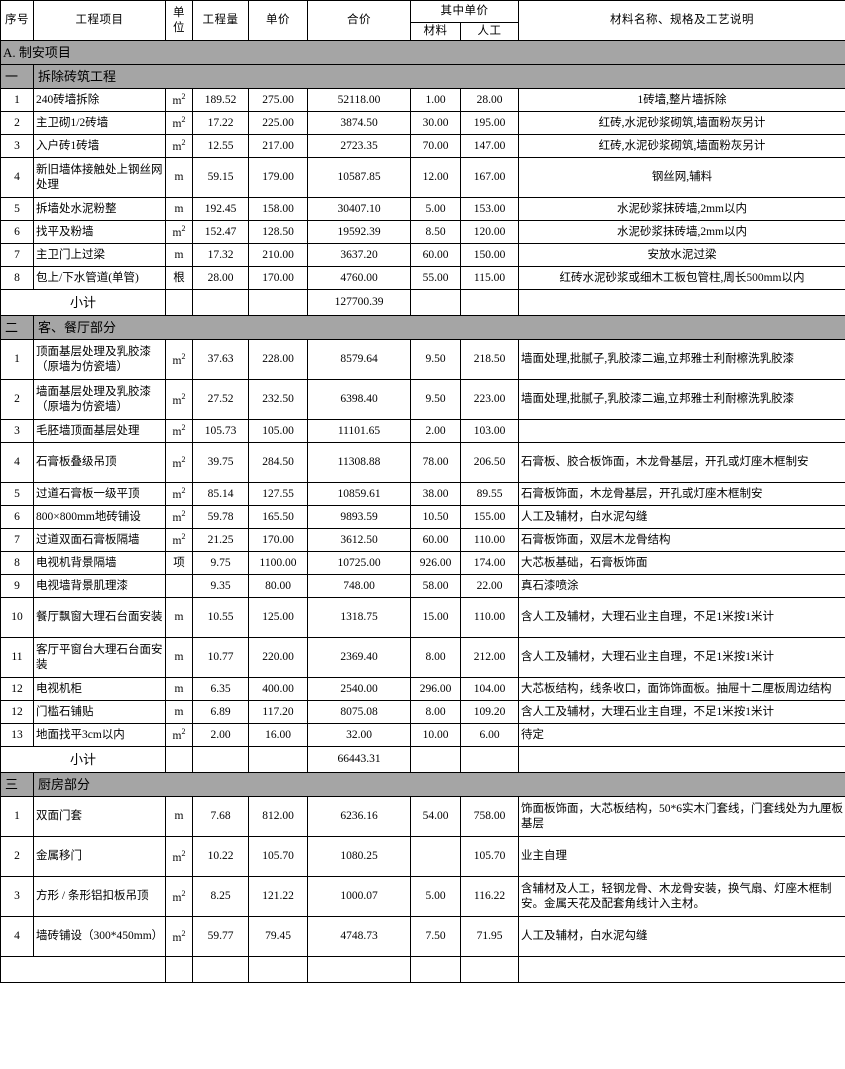  Describe the element at coordinates (435, 586) in the screenshot. I see `cell-material-price: 58.00` at that location.